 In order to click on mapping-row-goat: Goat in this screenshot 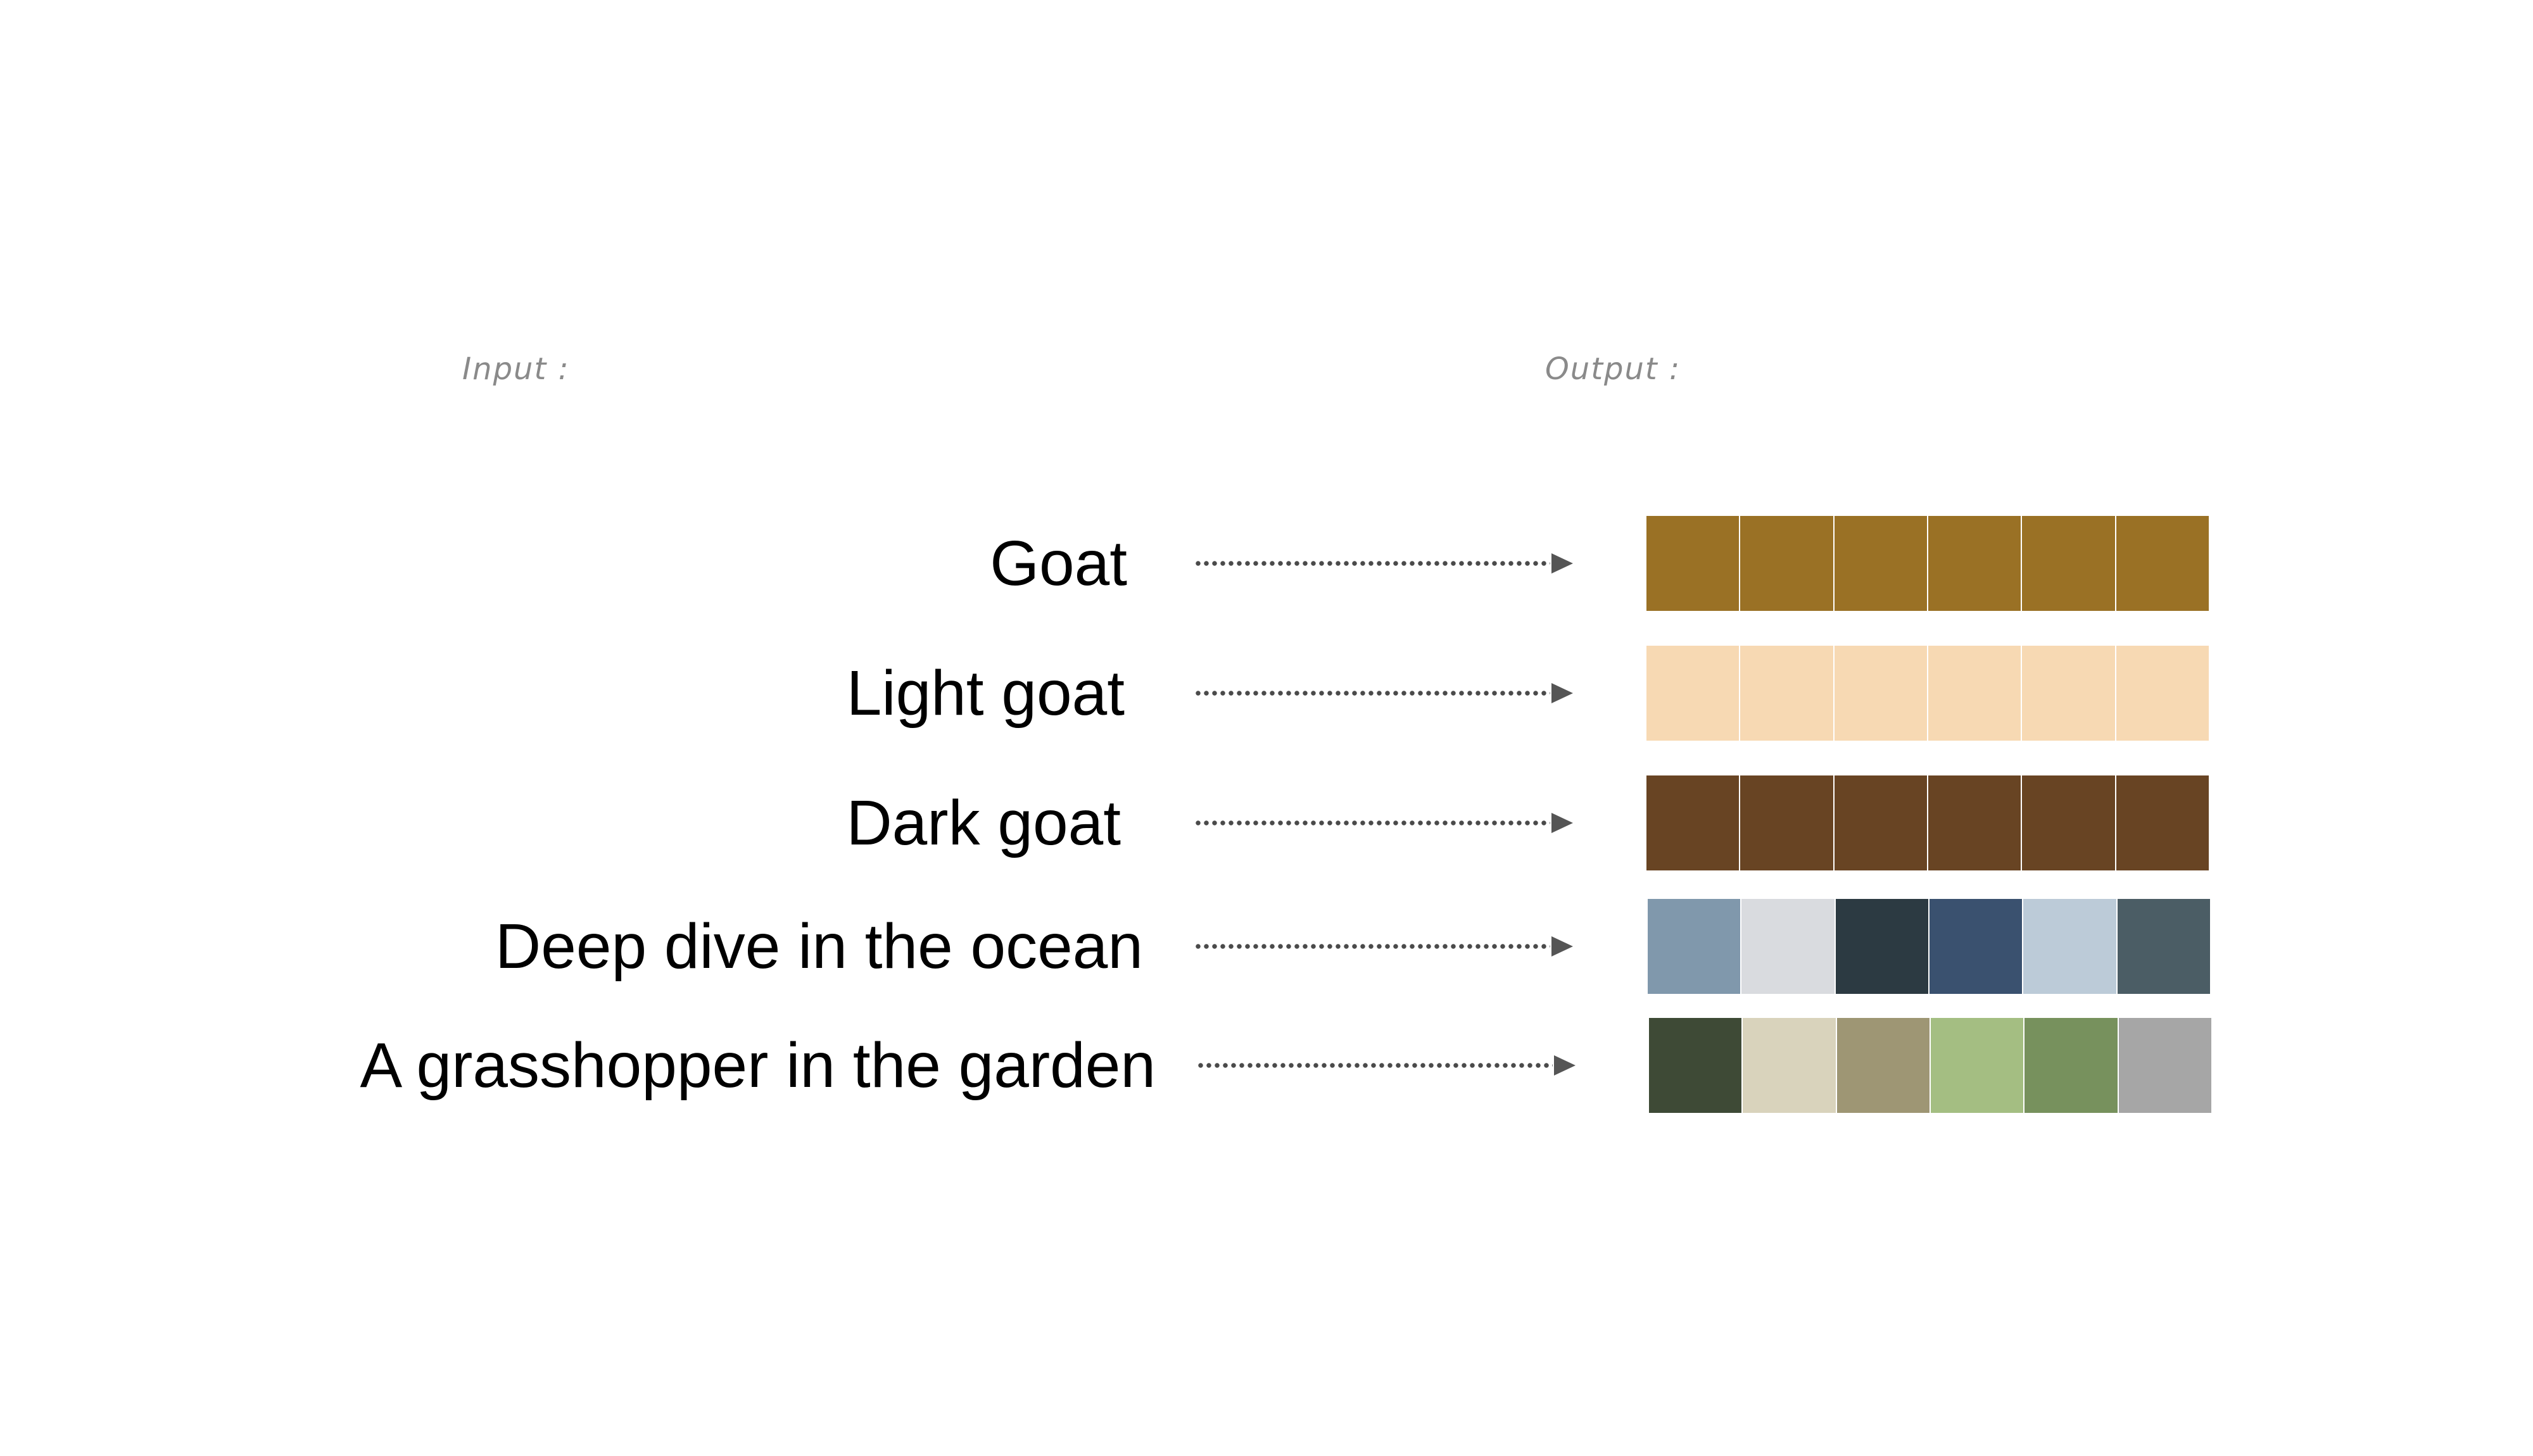, I will do `click(1266, 563)`.